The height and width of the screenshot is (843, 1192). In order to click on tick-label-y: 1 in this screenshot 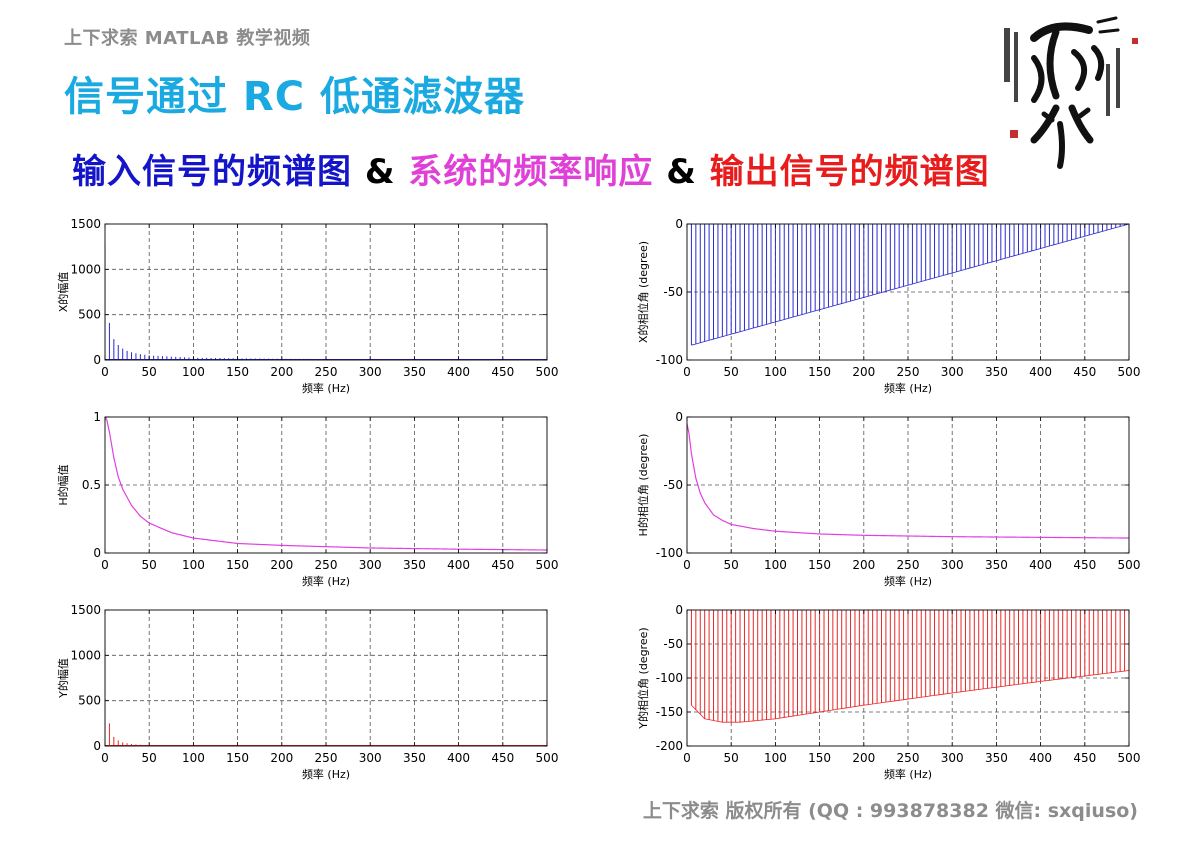, I will do `click(97, 417)`.